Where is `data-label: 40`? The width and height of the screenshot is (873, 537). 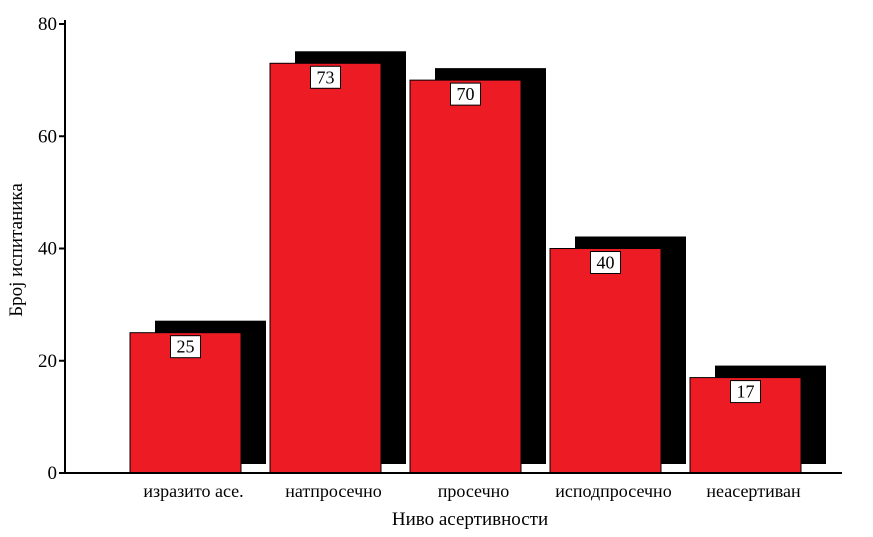
data-label: 40 is located at coordinates (605, 262).